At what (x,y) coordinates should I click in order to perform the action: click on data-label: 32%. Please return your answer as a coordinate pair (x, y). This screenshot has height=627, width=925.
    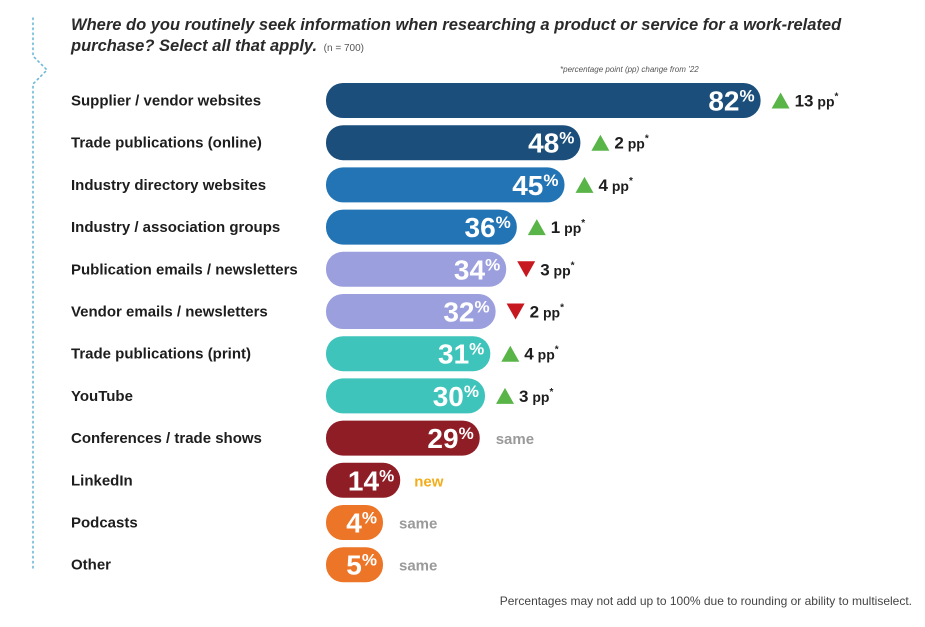
    Looking at the image, I should click on (466, 312).